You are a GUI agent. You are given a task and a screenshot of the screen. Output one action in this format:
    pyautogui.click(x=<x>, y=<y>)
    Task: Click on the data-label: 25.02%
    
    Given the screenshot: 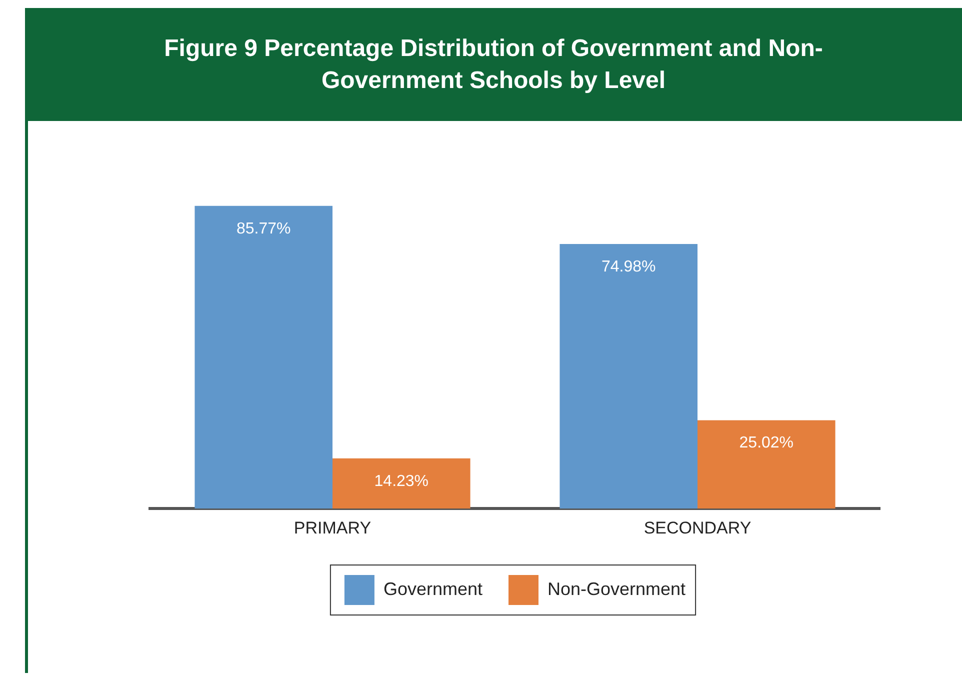 What is the action you would take?
    pyautogui.click(x=766, y=443)
    